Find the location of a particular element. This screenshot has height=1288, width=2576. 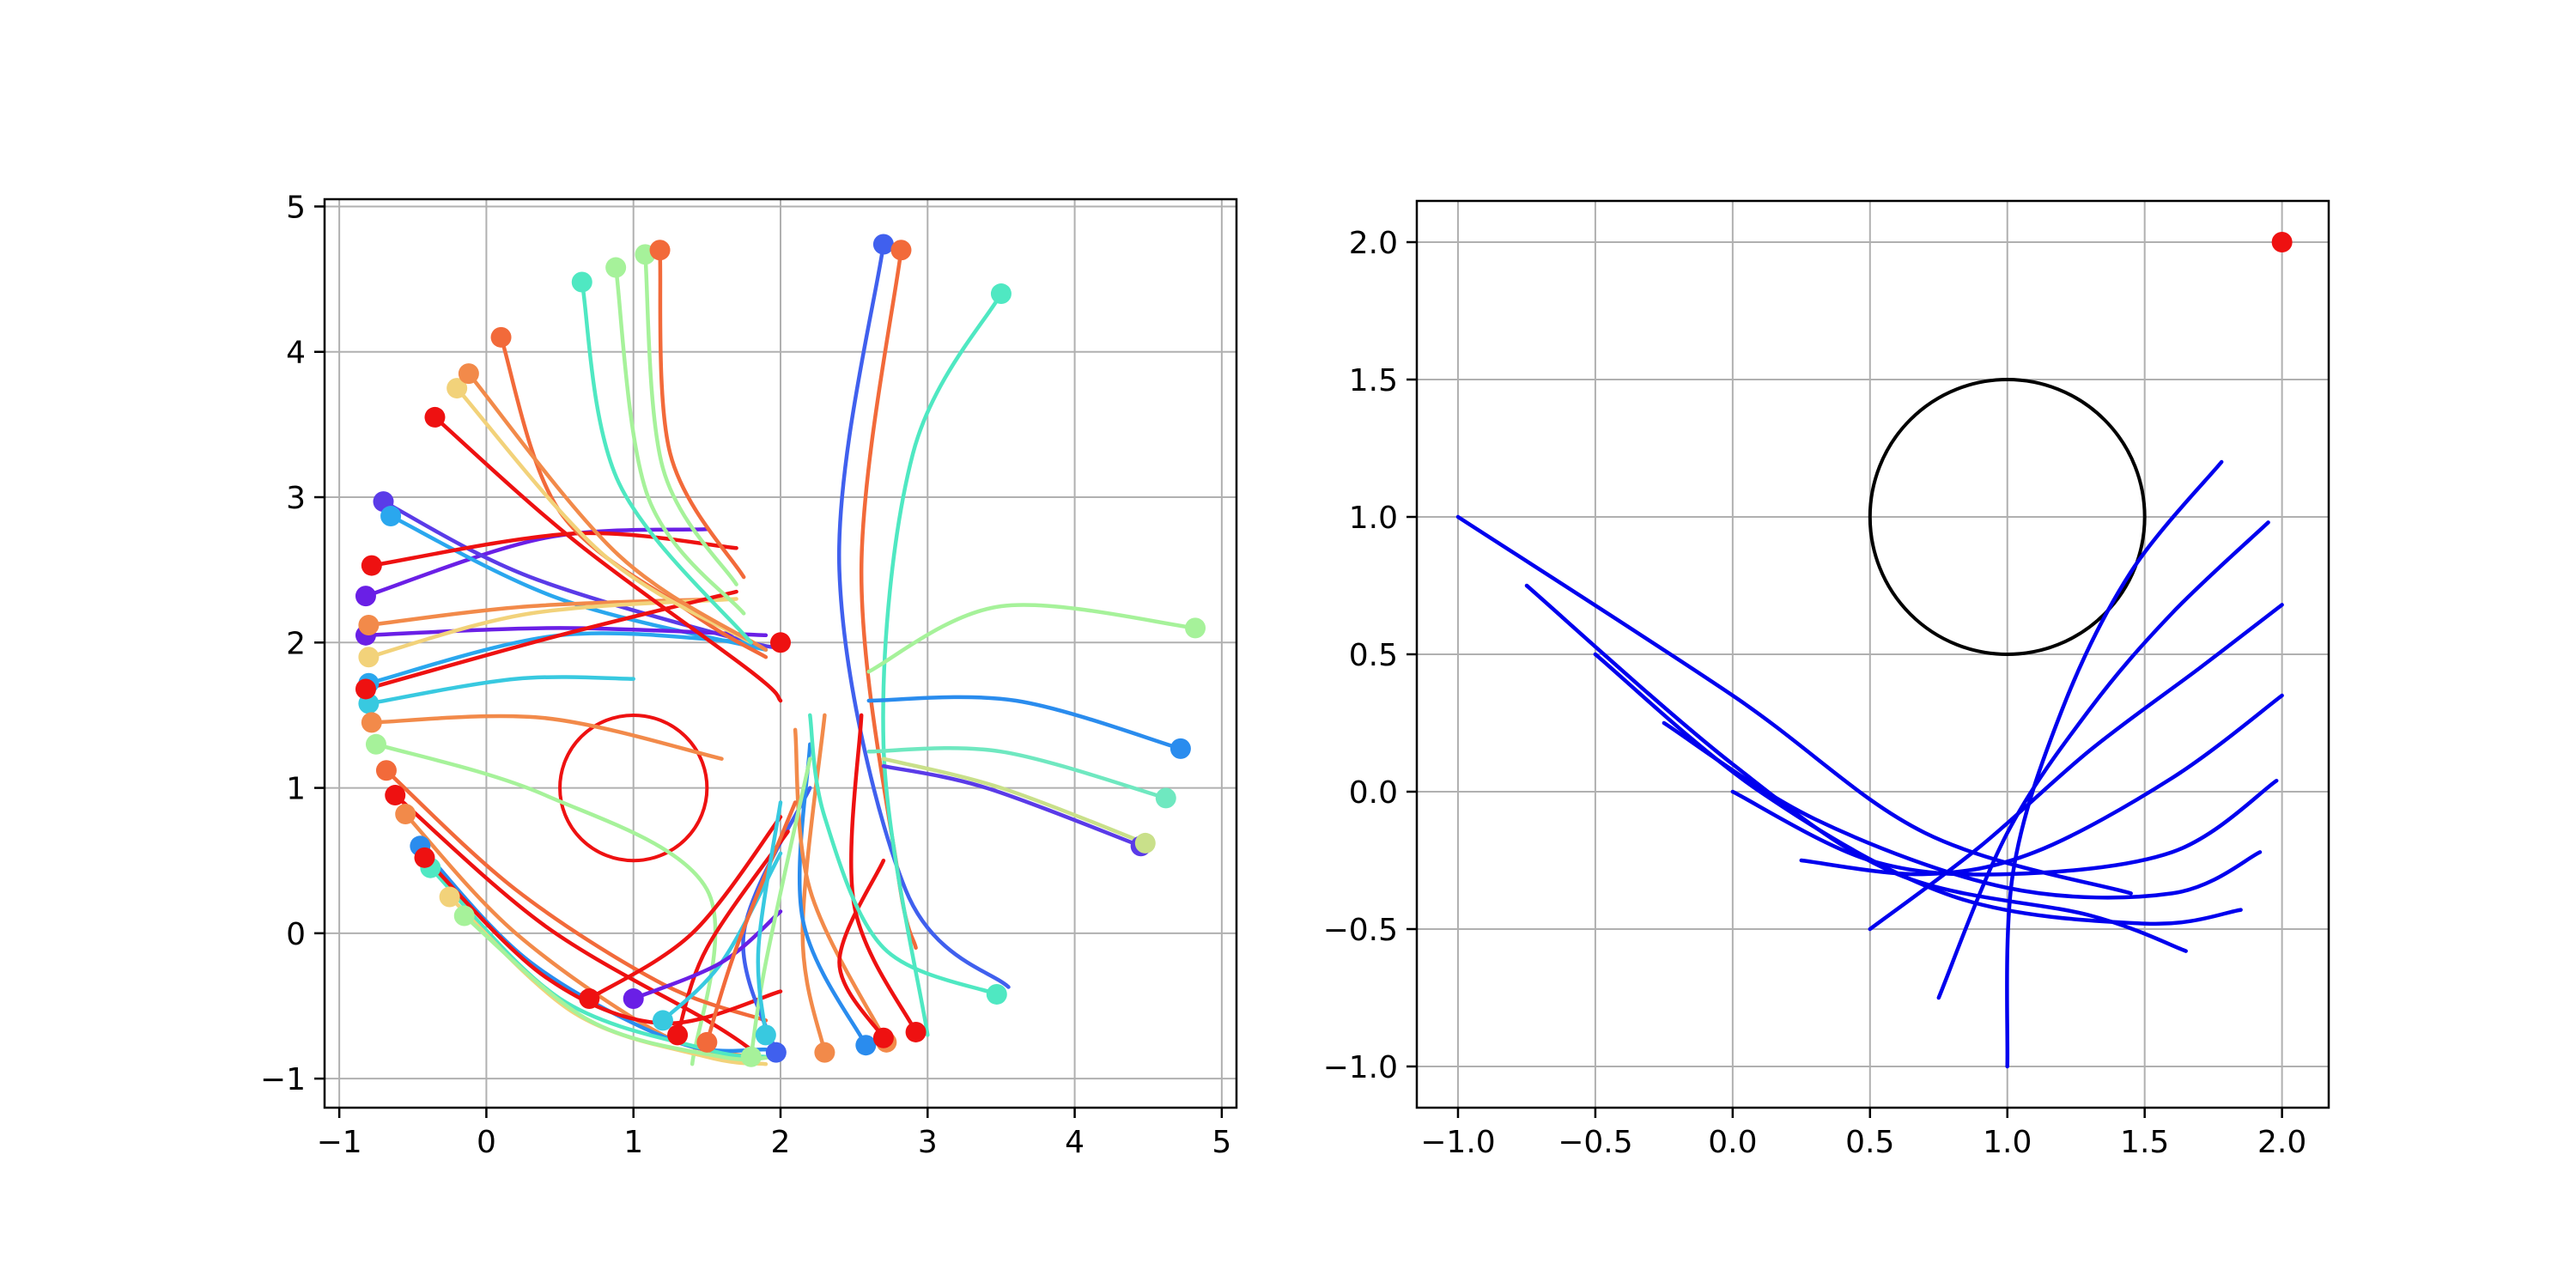

x-tick-label: 0.0 is located at coordinates (1733, 1142).